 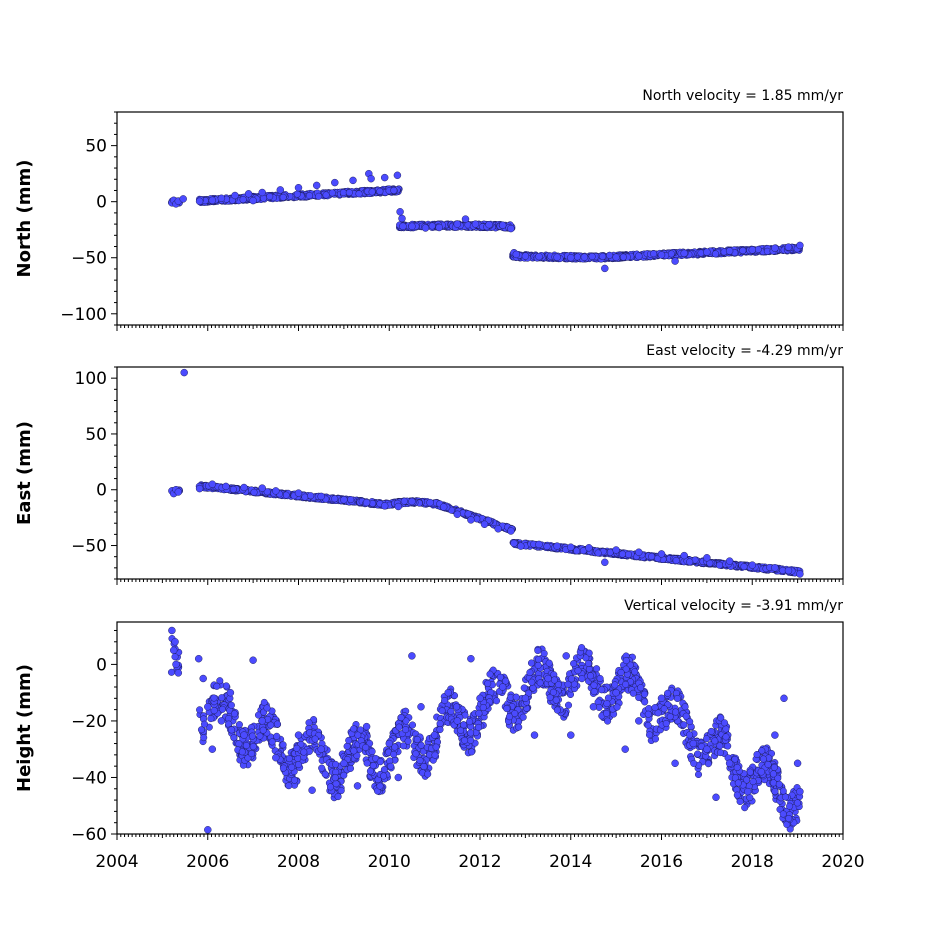 What do you see at coordinates (207, 862) in the screenshot?
I see `height-xtick-label: 2006` at bounding box center [207, 862].